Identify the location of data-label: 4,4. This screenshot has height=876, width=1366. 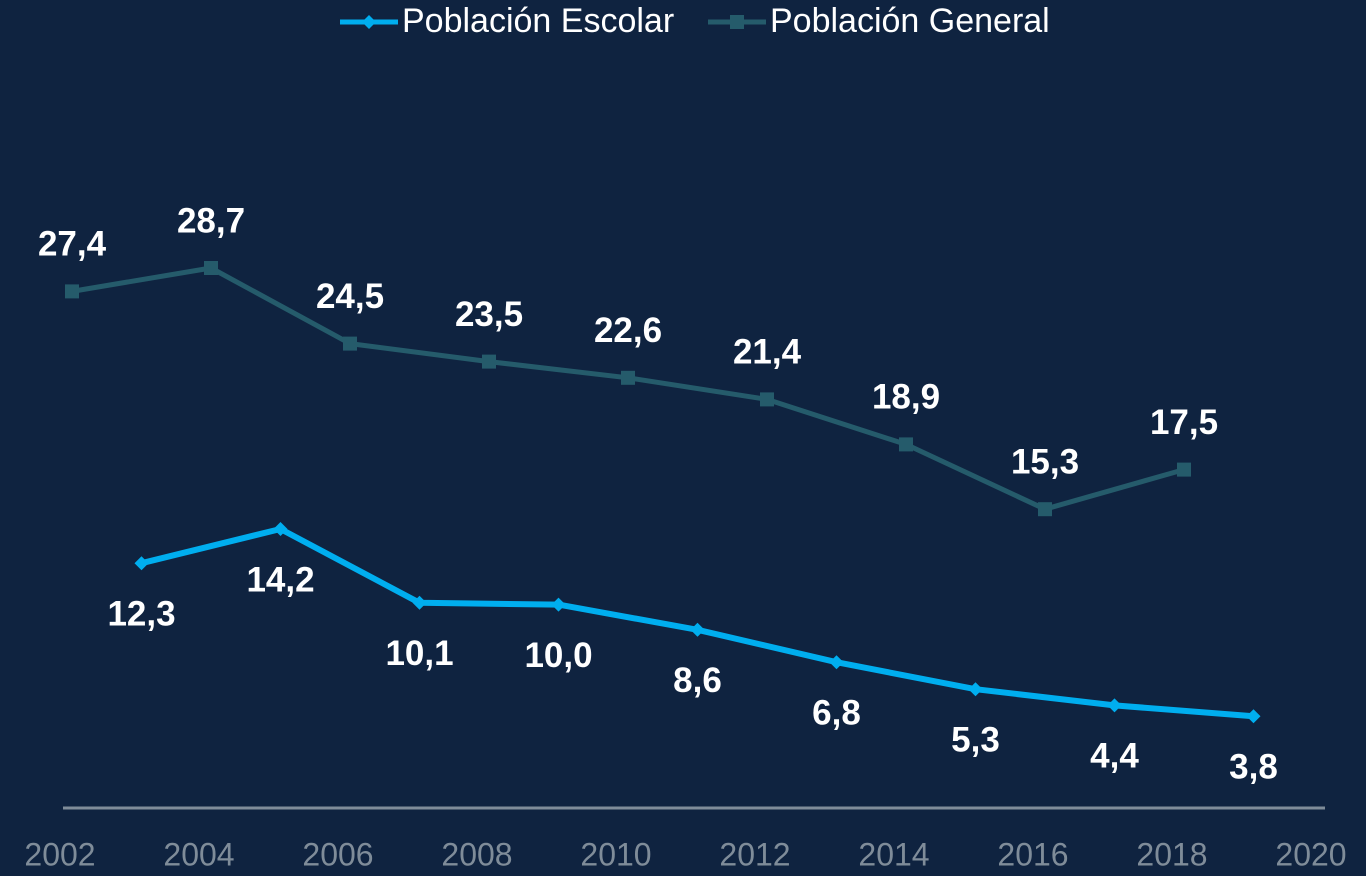
(1114, 756).